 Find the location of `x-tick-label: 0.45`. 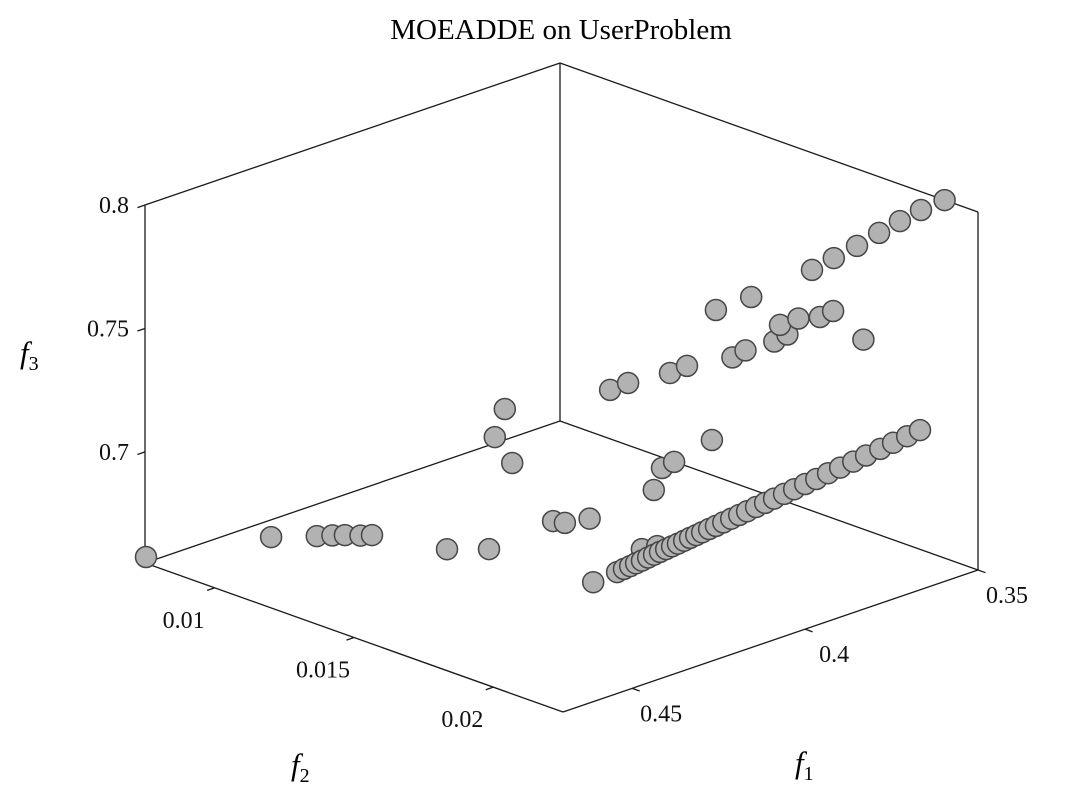

x-tick-label: 0.45 is located at coordinates (661, 714).